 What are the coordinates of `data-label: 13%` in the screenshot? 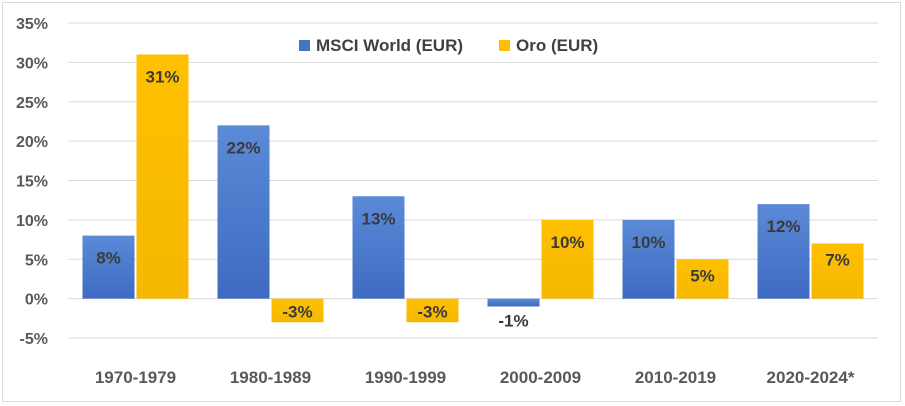 It's located at (378, 218).